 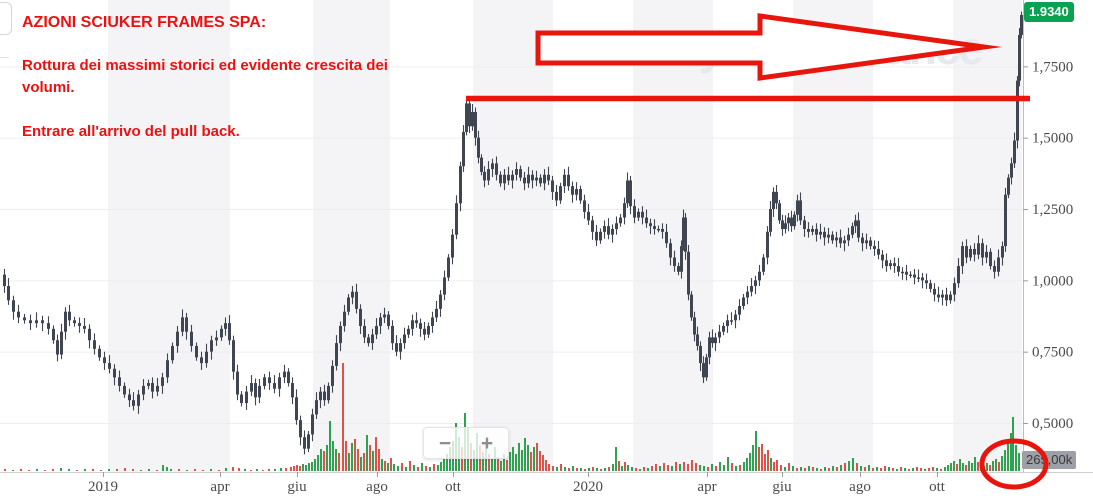 I want to click on x-axis-label: 2019, so click(x=103, y=487).